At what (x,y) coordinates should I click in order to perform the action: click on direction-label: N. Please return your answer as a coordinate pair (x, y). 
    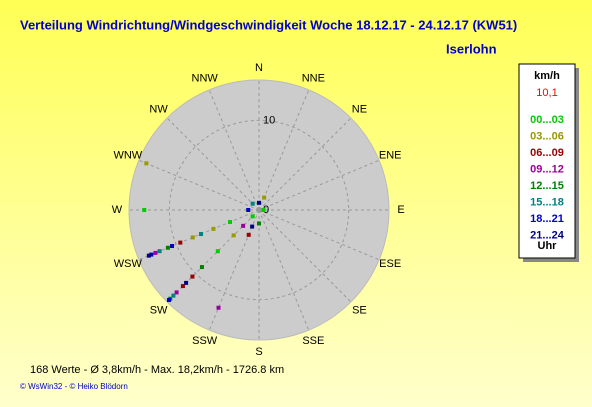
    Looking at the image, I should click on (259, 68).